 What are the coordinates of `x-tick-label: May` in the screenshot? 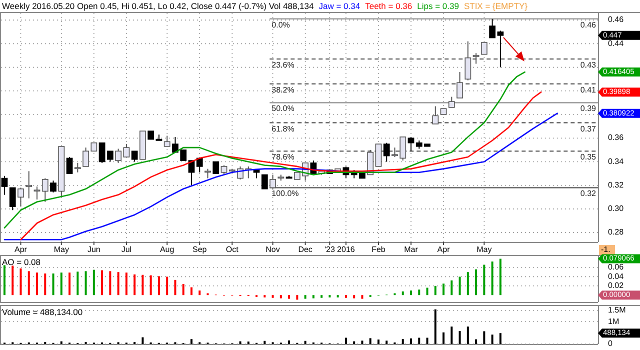 It's located at (61, 249).